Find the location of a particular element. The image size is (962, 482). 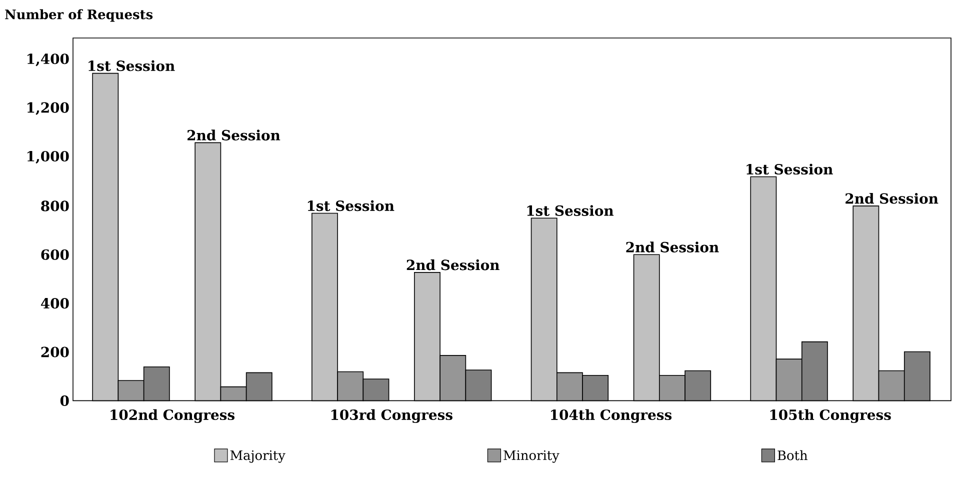

y-tick-label: 1,200 is located at coordinates (48, 108).